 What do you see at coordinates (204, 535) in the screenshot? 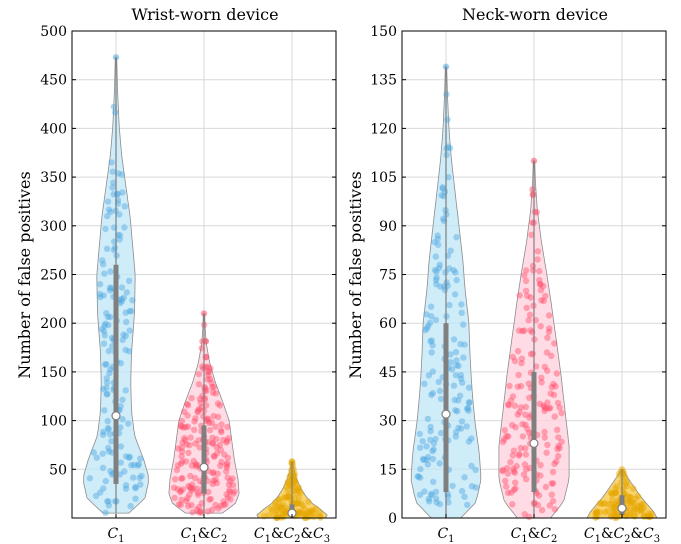
I see `wrist-category-label: C1&C2` at bounding box center [204, 535].